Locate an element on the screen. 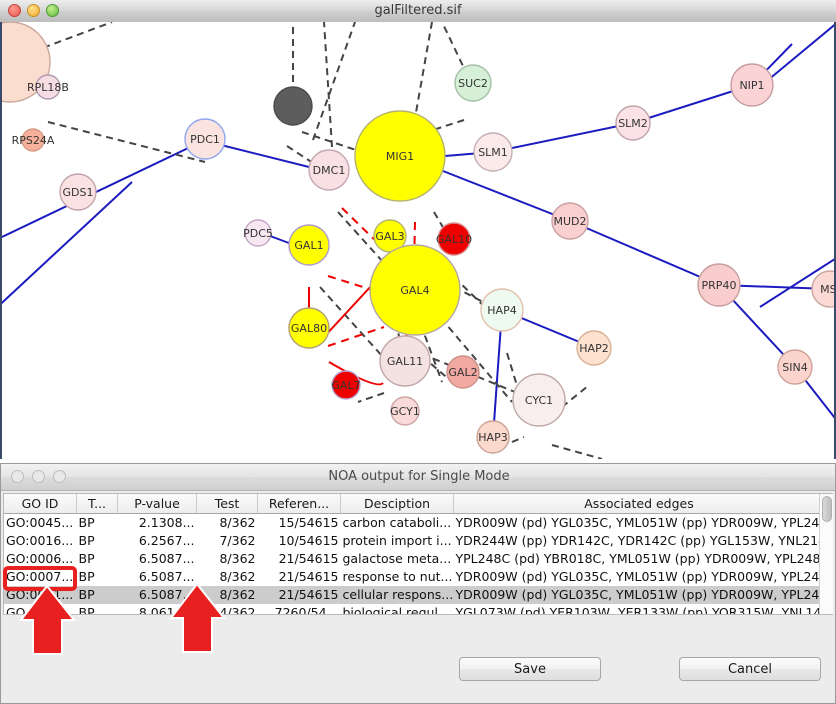  network-node-mig1: MIG1 is located at coordinates (400, 156).